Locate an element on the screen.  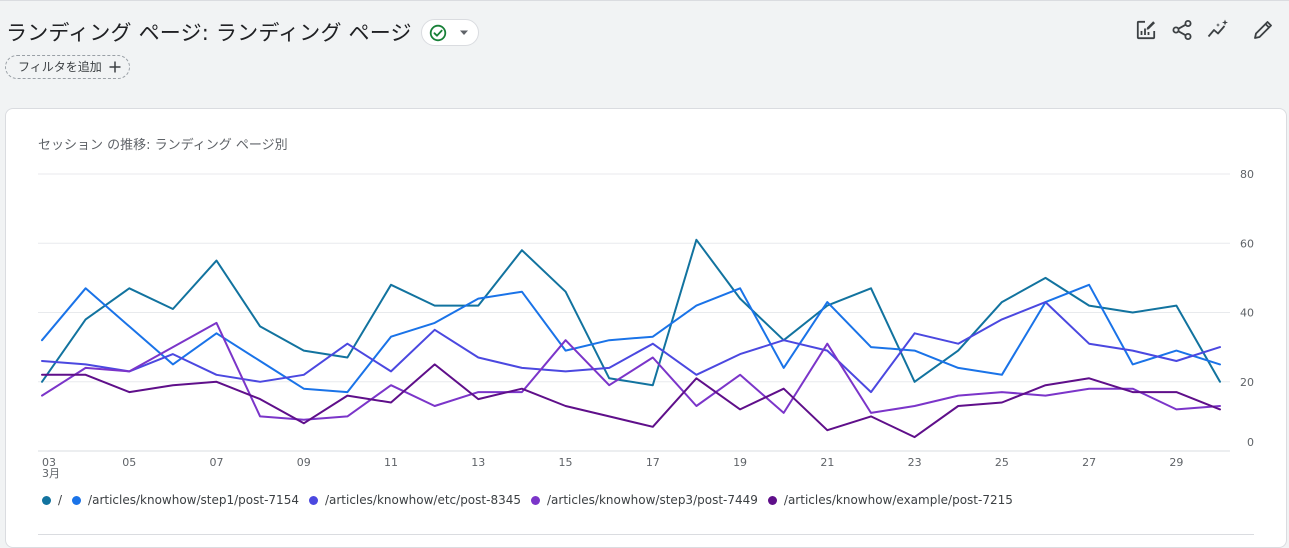
legend-item: / is located at coordinates (52, 500).